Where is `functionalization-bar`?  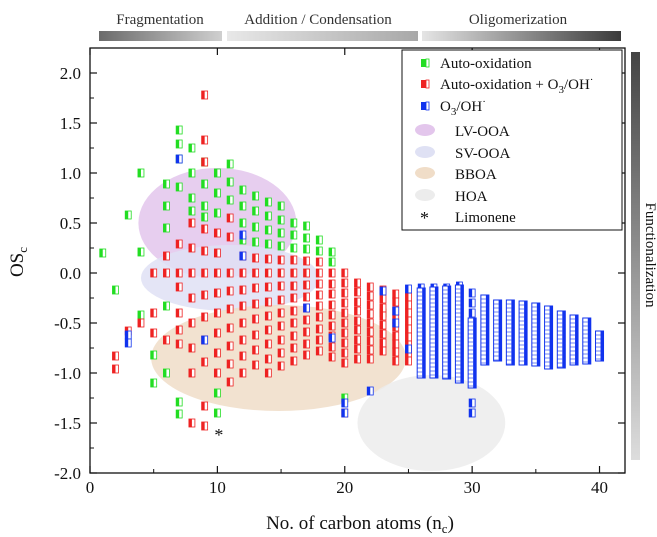
functionalization-bar is located at coordinates (635, 256).